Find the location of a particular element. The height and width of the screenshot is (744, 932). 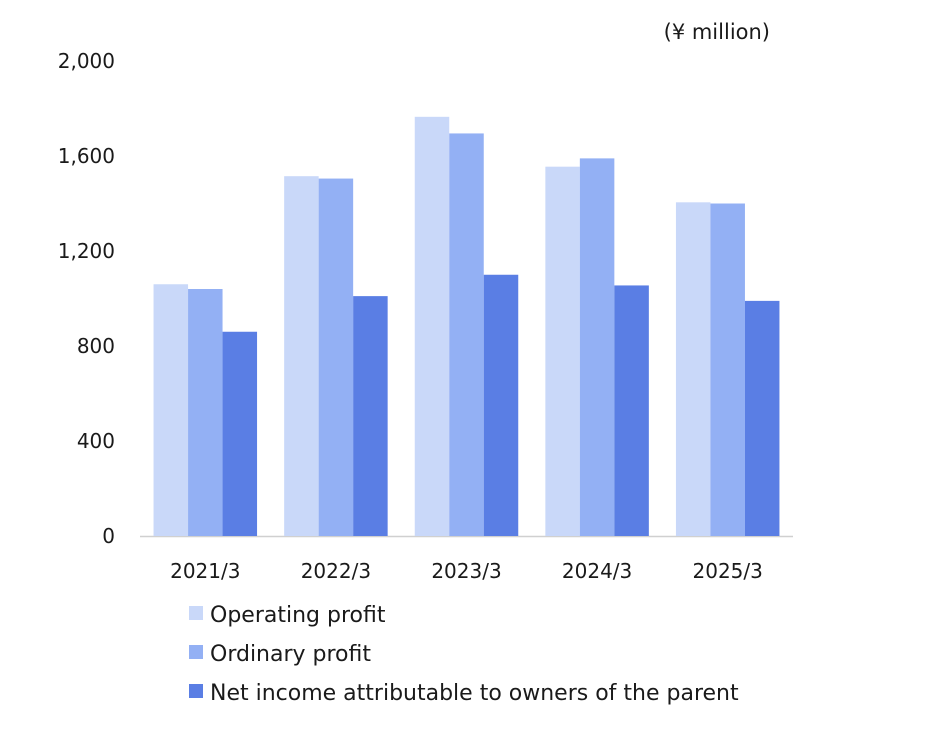

x-tick-label: 2022/3 is located at coordinates (336, 571).